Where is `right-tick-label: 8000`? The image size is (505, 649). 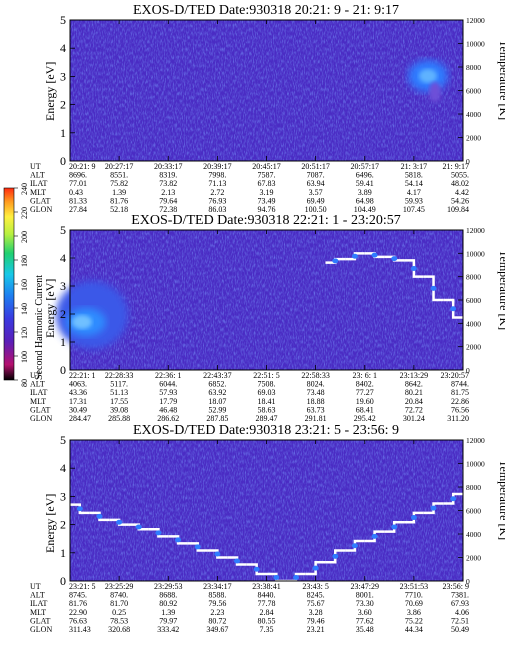 right-tick-label: 8000 is located at coordinates (473, 277).